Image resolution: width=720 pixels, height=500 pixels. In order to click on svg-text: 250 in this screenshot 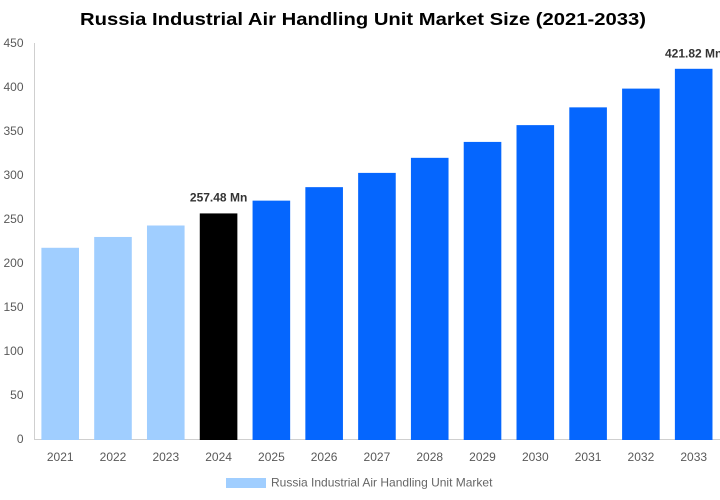, I will do `click(13, 219)`.